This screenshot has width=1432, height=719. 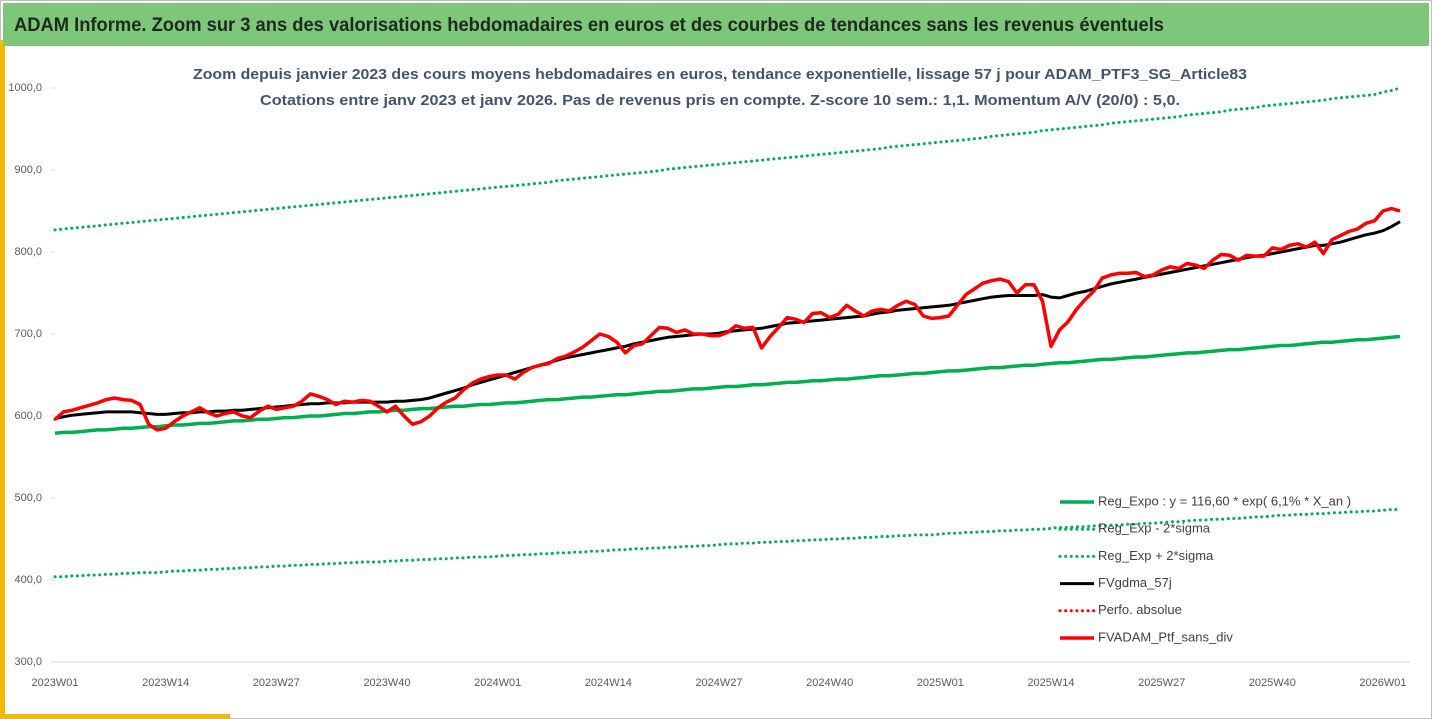 What do you see at coordinates (1272, 683) in the screenshot?
I see `x-tick-label: 2025W40` at bounding box center [1272, 683].